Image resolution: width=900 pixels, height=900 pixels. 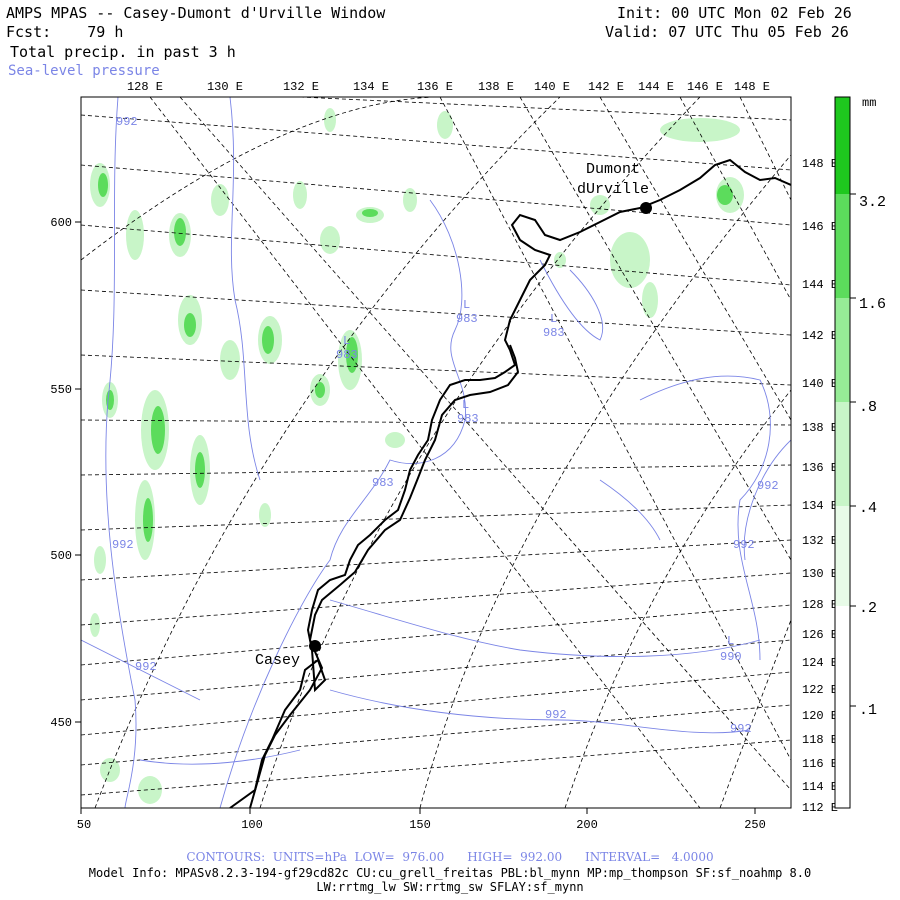 I want to click on right-lon-label: 128 E, so click(x=820, y=605).